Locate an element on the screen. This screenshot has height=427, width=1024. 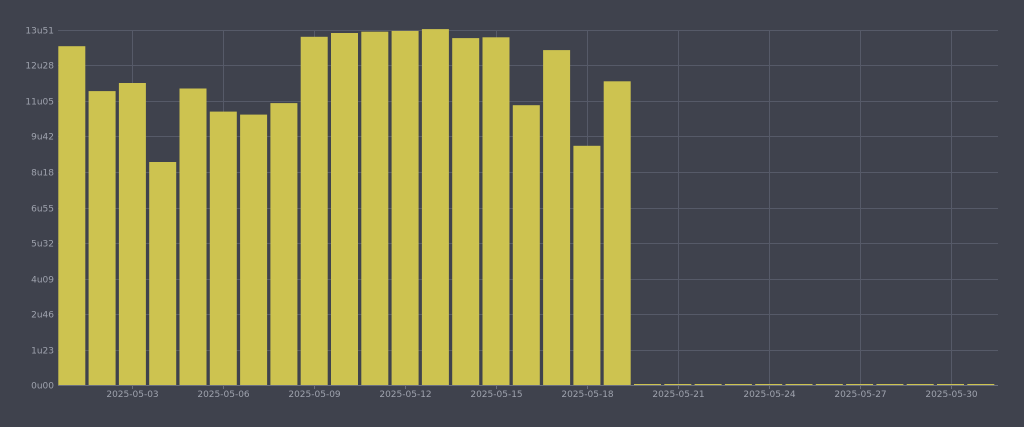
x-tick-label: 2025-05-15 is located at coordinates (496, 395).